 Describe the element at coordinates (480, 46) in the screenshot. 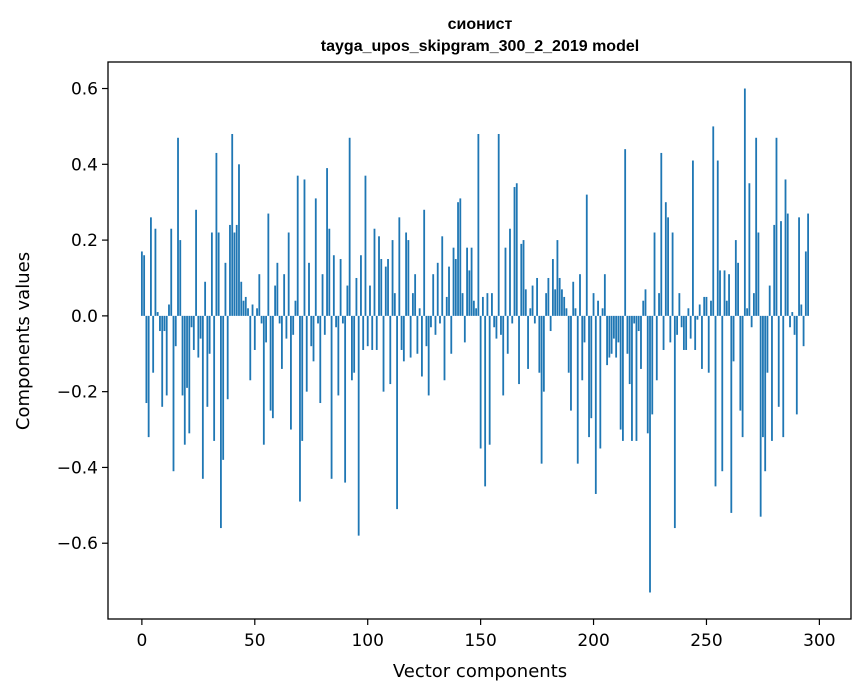

I see `chart-subtitle: tayga_upos_skipgram_300_2_2019 model` at that location.